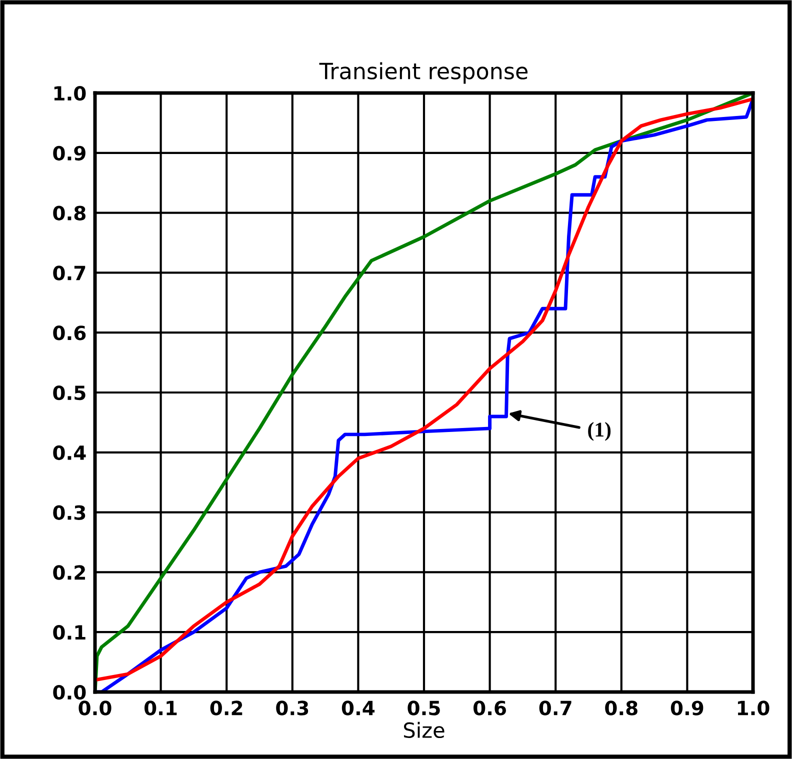 This screenshot has height=759, width=792. I want to click on y-tick-label: 0.2, so click(69, 572).